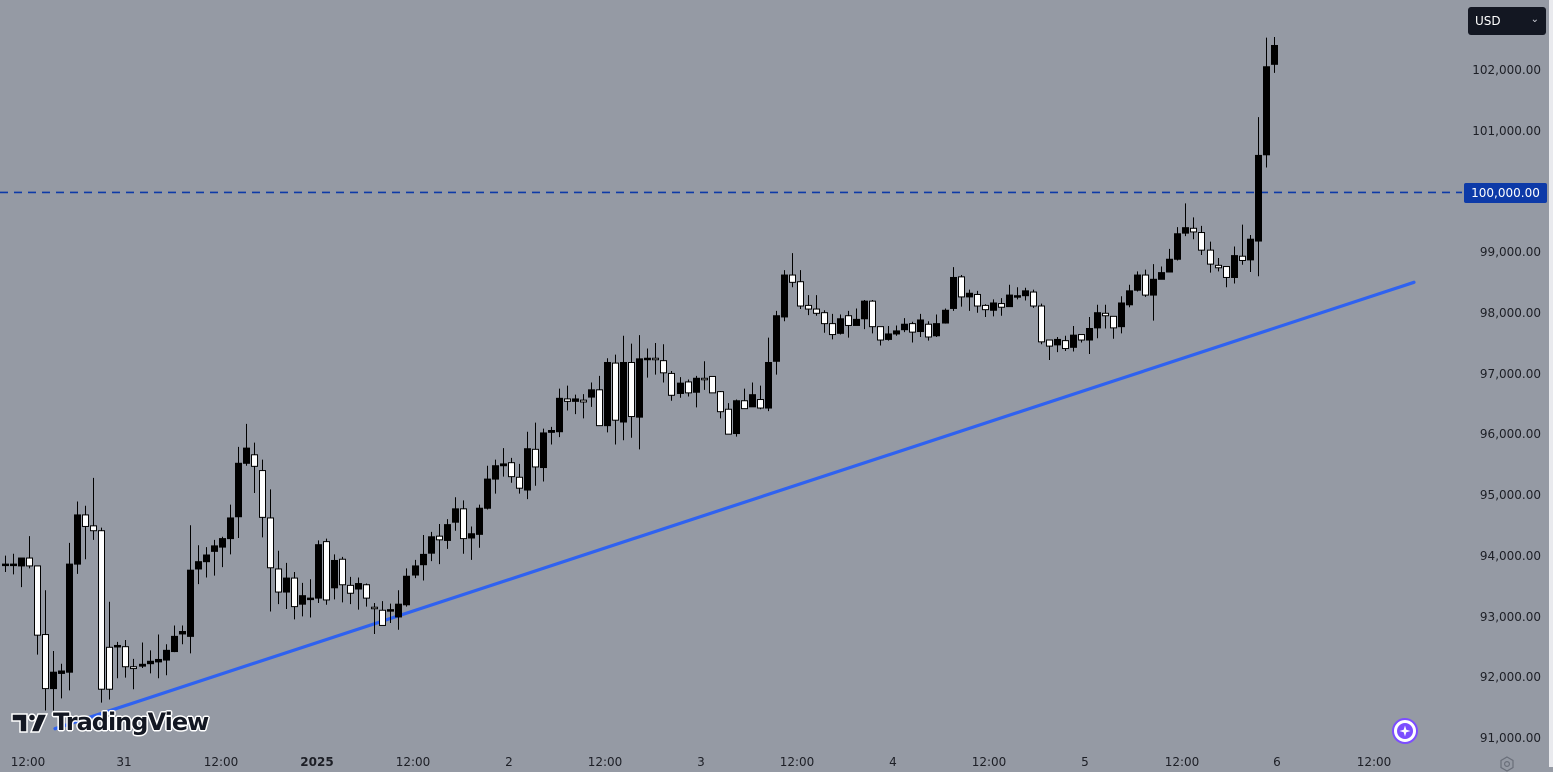 This screenshot has width=1553, height=772. What do you see at coordinates (1277, 762) in the screenshot?
I see `time-axis-label: 6` at bounding box center [1277, 762].